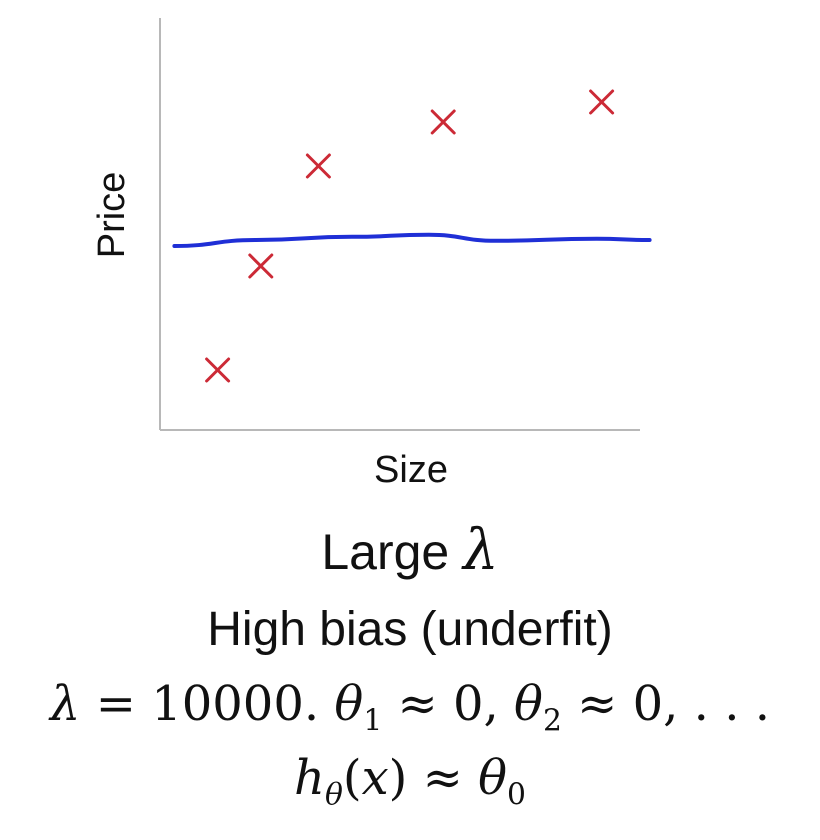 The image size is (820, 840). What do you see at coordinates (410, 629) in the screenshot?
I see `bias-label: High bias (underfit)` at bounding box center [410, 629].